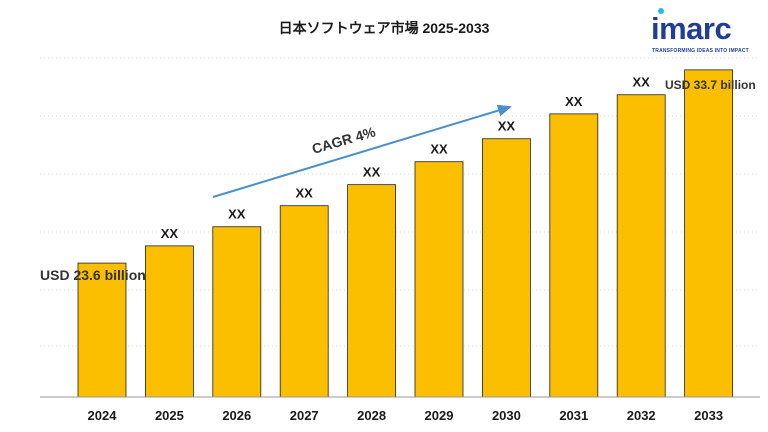 The width and height of the screenshot is (768, 432). Describe the element at coordinates (169, 415) in the screenshot. I see `x-tick-2025: 2025` at that location.